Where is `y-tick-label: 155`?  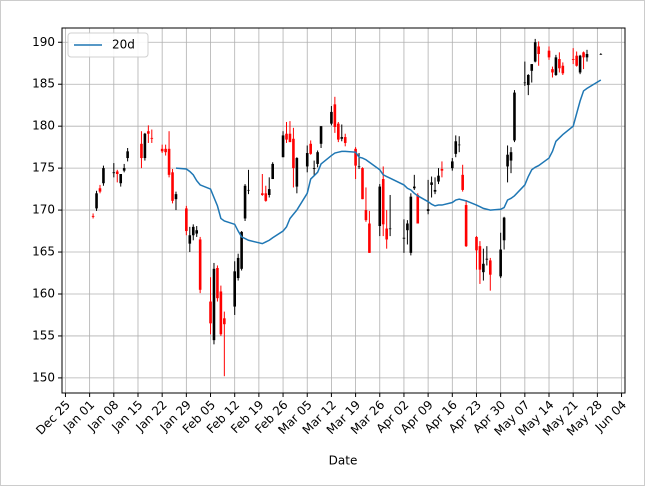 y-tick-label: 155 is located at coordinates (43, 335).